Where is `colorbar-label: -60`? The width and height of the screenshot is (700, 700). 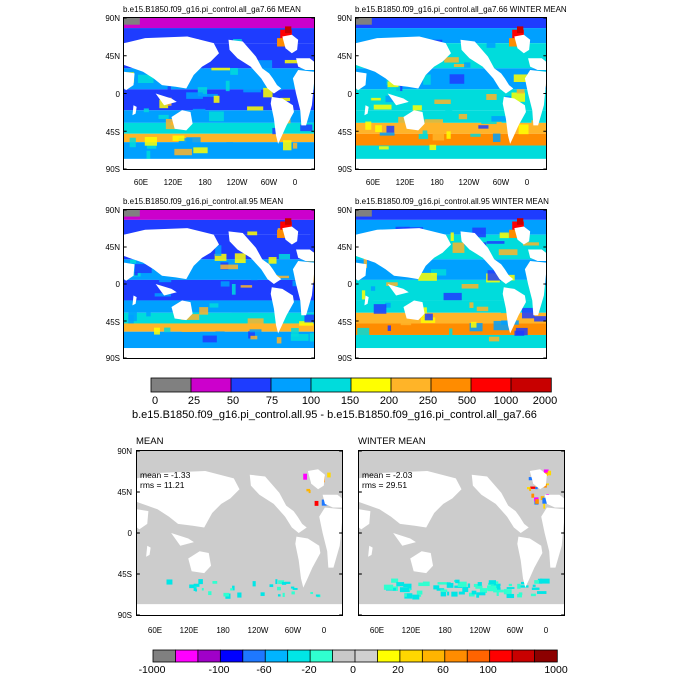
colorbar-label: -60 is located at coordinates (264, 670).